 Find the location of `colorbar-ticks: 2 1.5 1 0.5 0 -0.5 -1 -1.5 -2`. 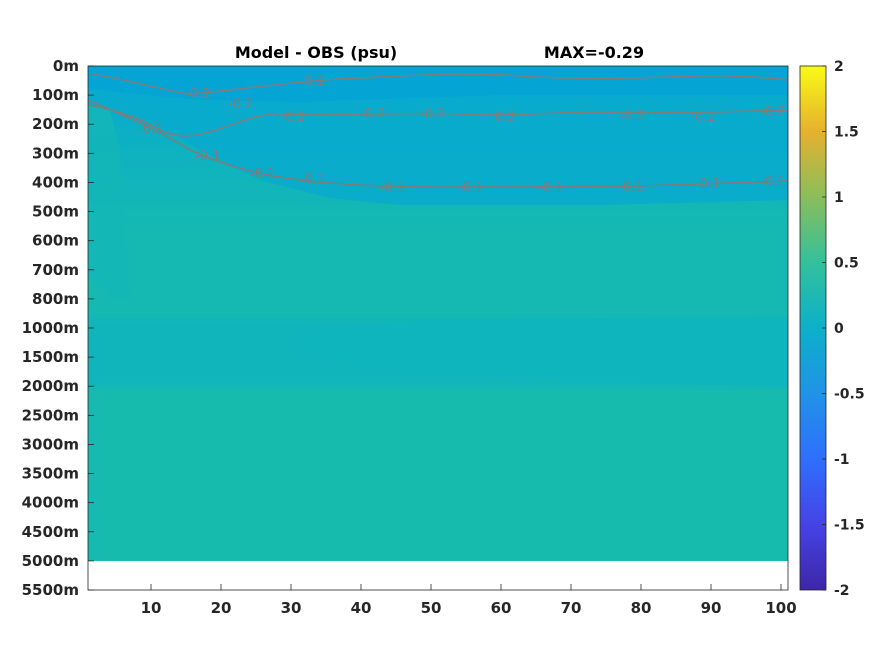

colorbar-ticks: 2 1.5 1 0.5 0 -0.5 -1 -1.5 -2 is located at coordinates (843, 329).